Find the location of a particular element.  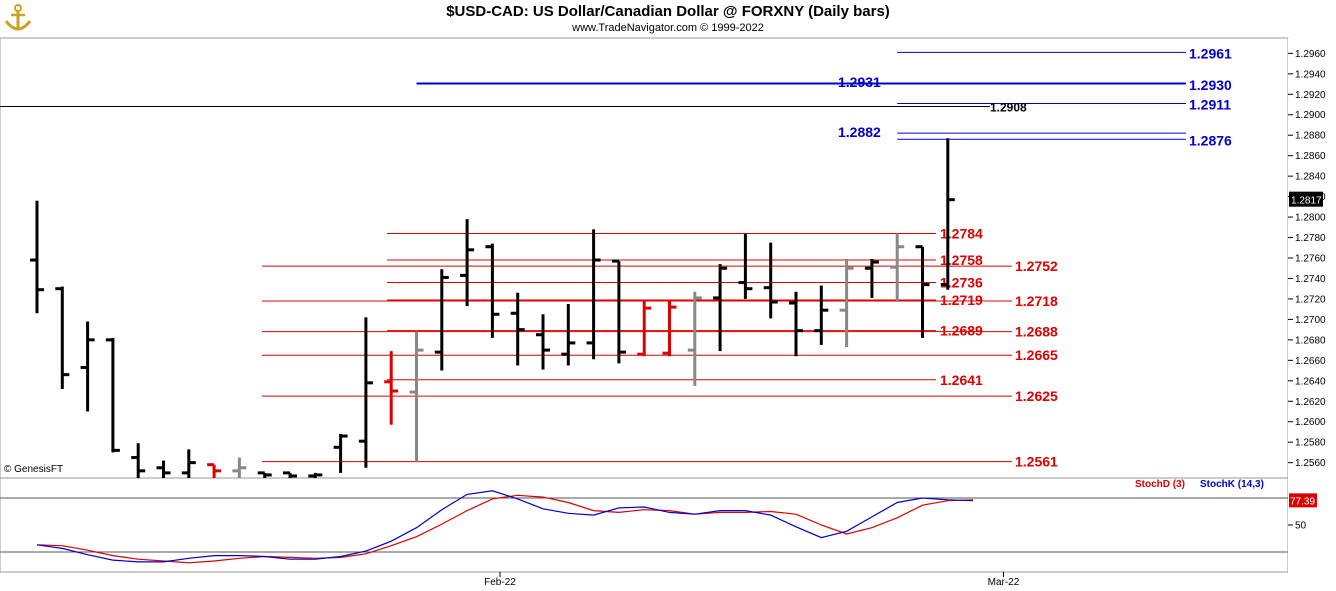

y-tick-label: 1.2700 is located at coordinates (1310, 320).